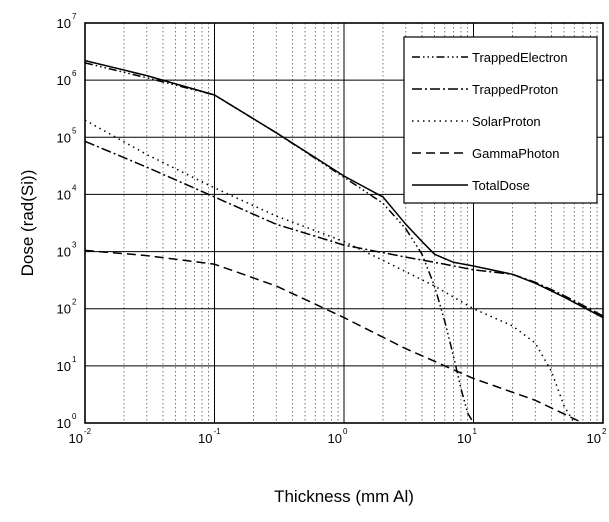 The image size is (609, 522). Describe the element at coordinates (218, 431) in the screenshot. I see `svg-text: -1` at that location.